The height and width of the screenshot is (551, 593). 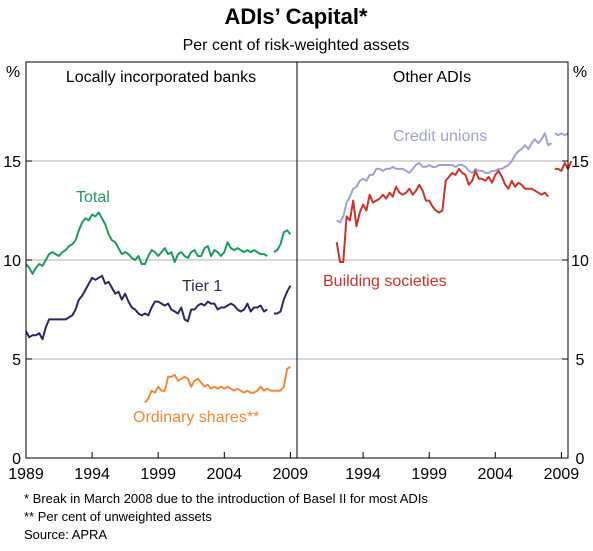 What do you see at coordinates (385, 281) in the screenshot?
I see `label-building-societies: Building societies` at bounding box center [385, 281].